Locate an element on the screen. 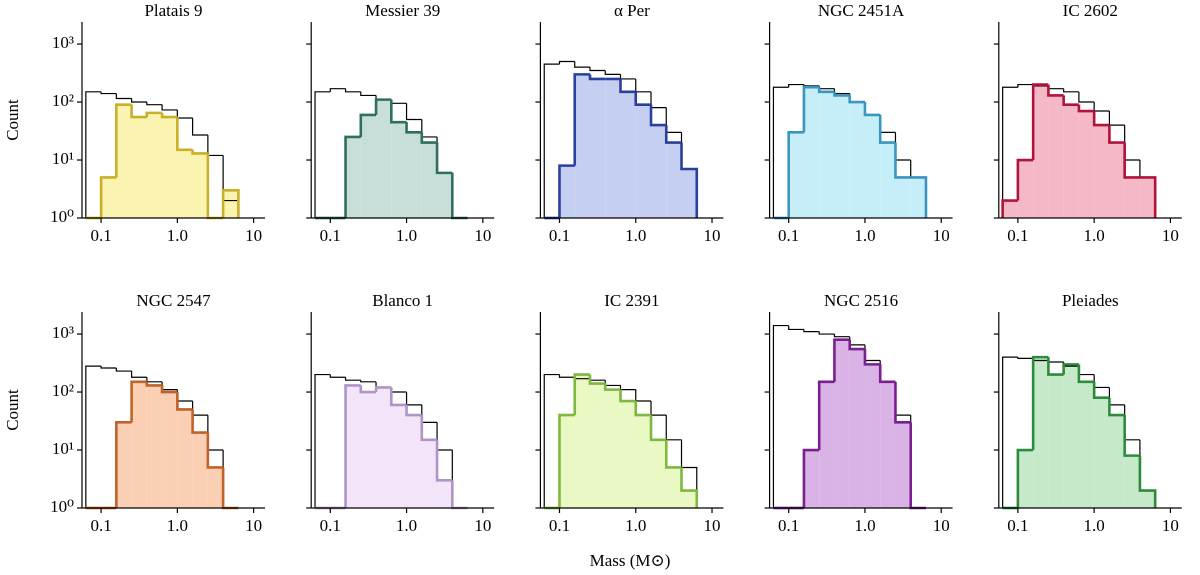  panel-title: IC 2602 is located at coordinates (1090, 10).